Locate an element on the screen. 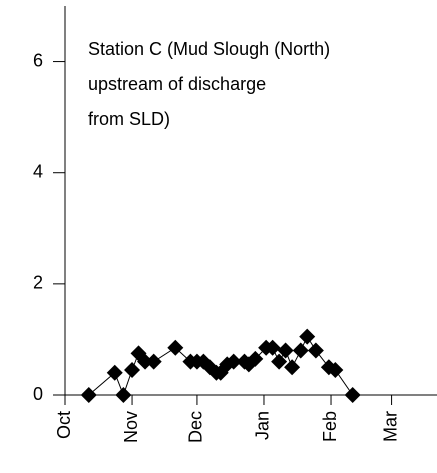  x-tick-label: Mar is located at coordinates (390, 426).